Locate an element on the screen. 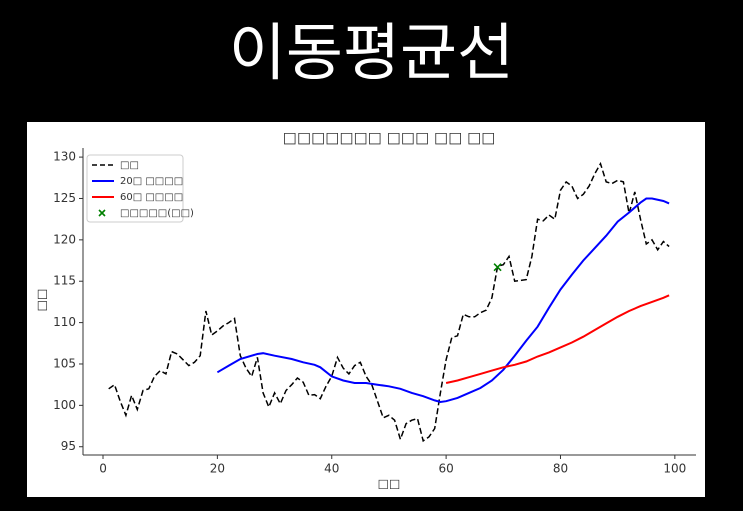 The image size is (743, 511). y-tick-label: 95 is located at coordinates (68, 446).